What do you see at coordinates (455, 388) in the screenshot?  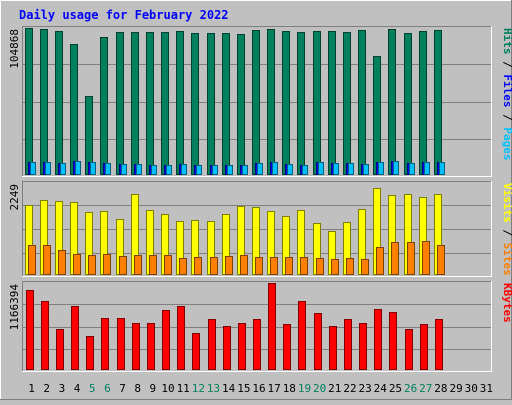 I see `x-tick-label-day-29: 29` at bounding box center [455, 388].